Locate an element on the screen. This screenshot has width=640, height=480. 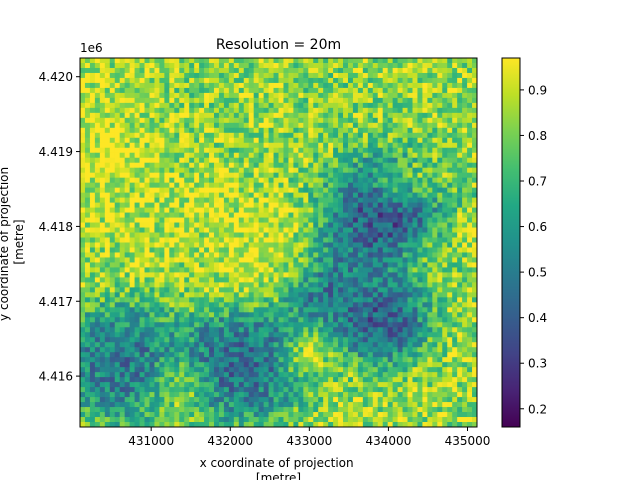
colorbar-tick-label: 0.7 is located at coordinates (537, 182).